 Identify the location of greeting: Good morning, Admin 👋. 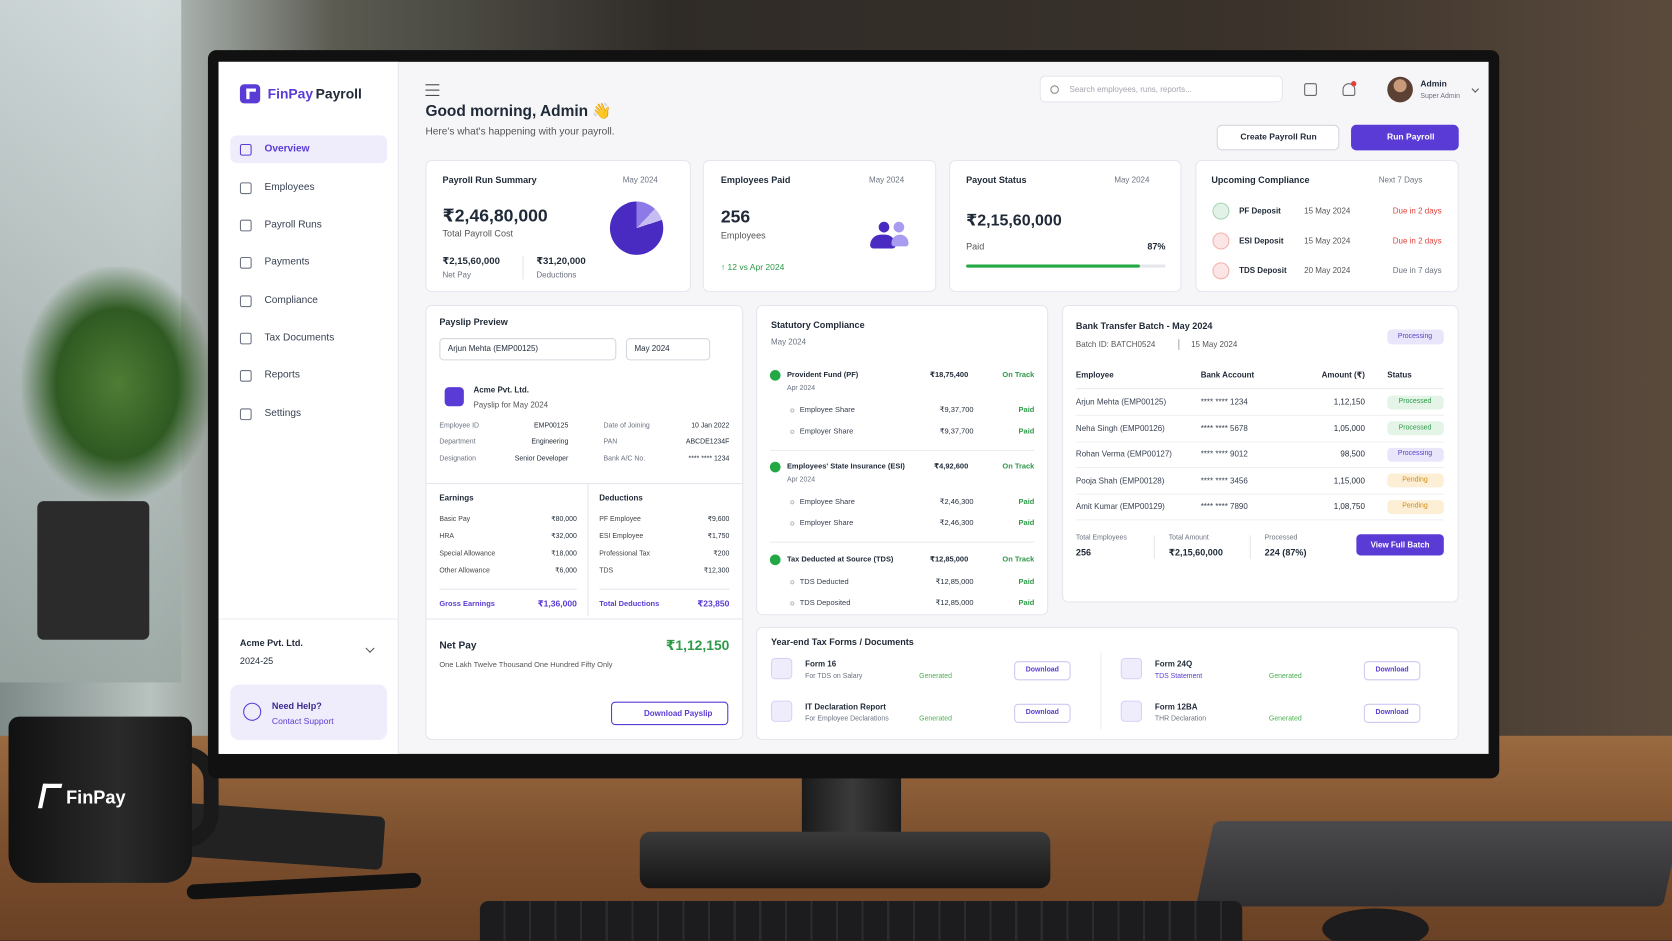
(518, 112).